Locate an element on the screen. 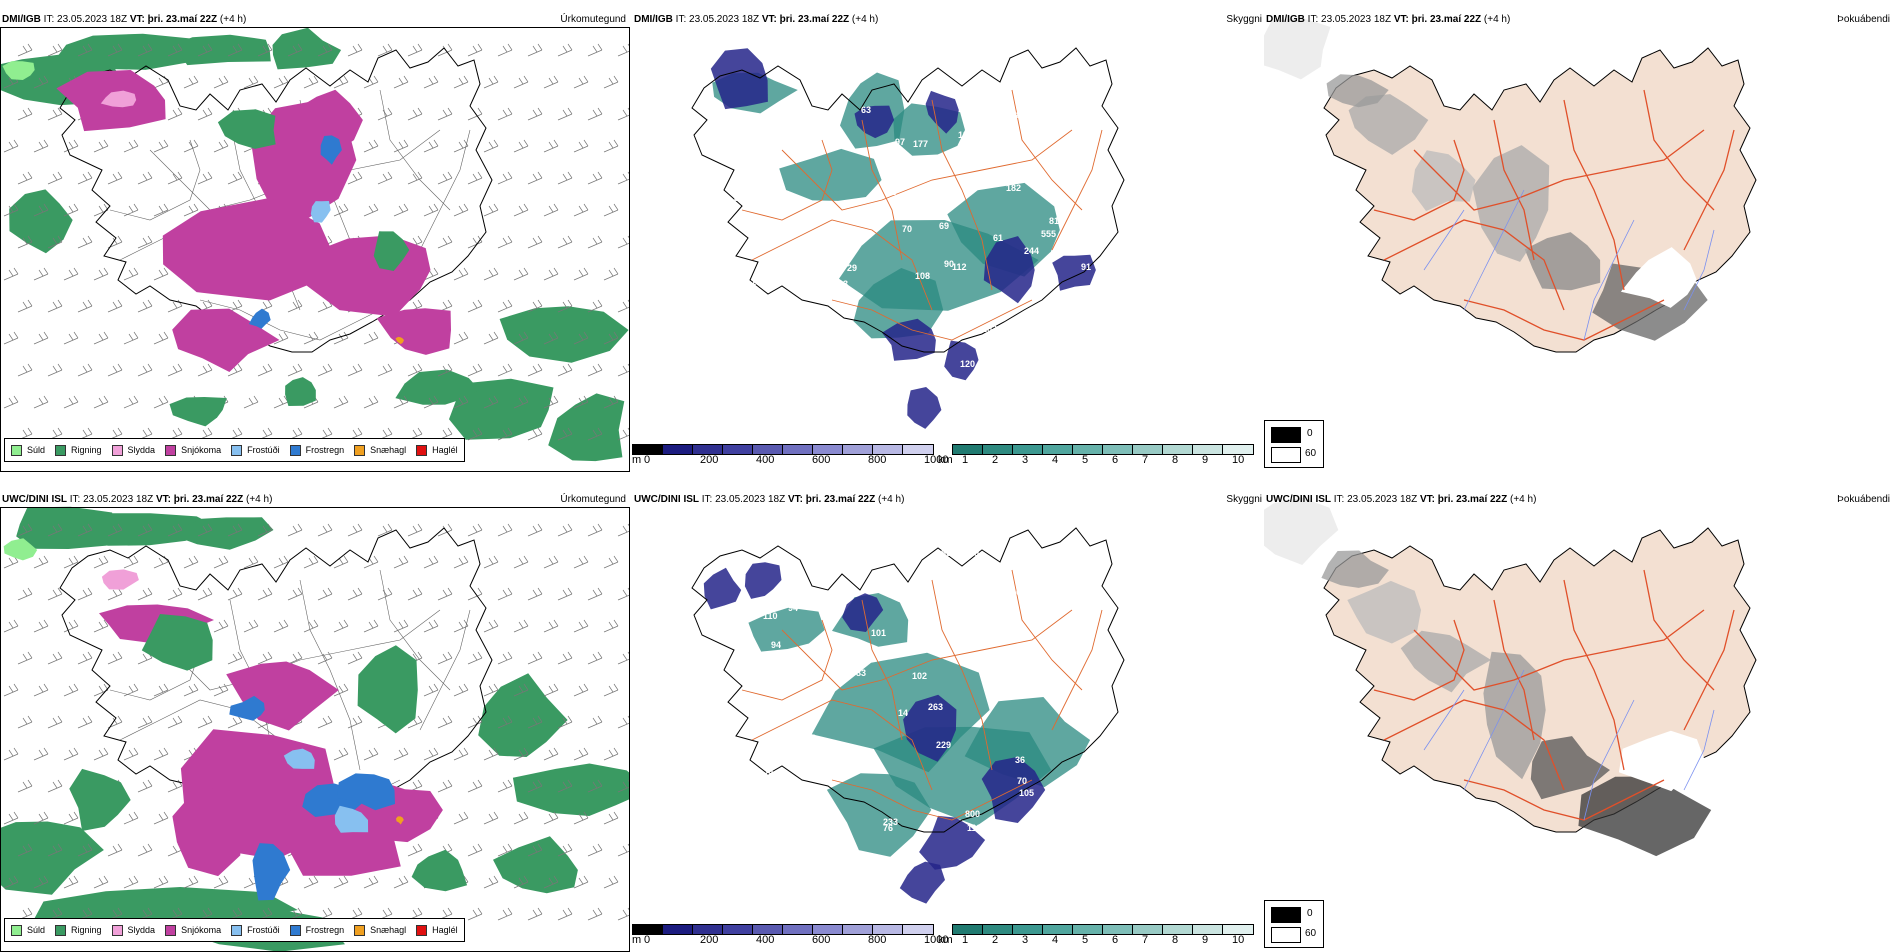  fog-legend-label: 60 is located at coordinates (1311, 453).